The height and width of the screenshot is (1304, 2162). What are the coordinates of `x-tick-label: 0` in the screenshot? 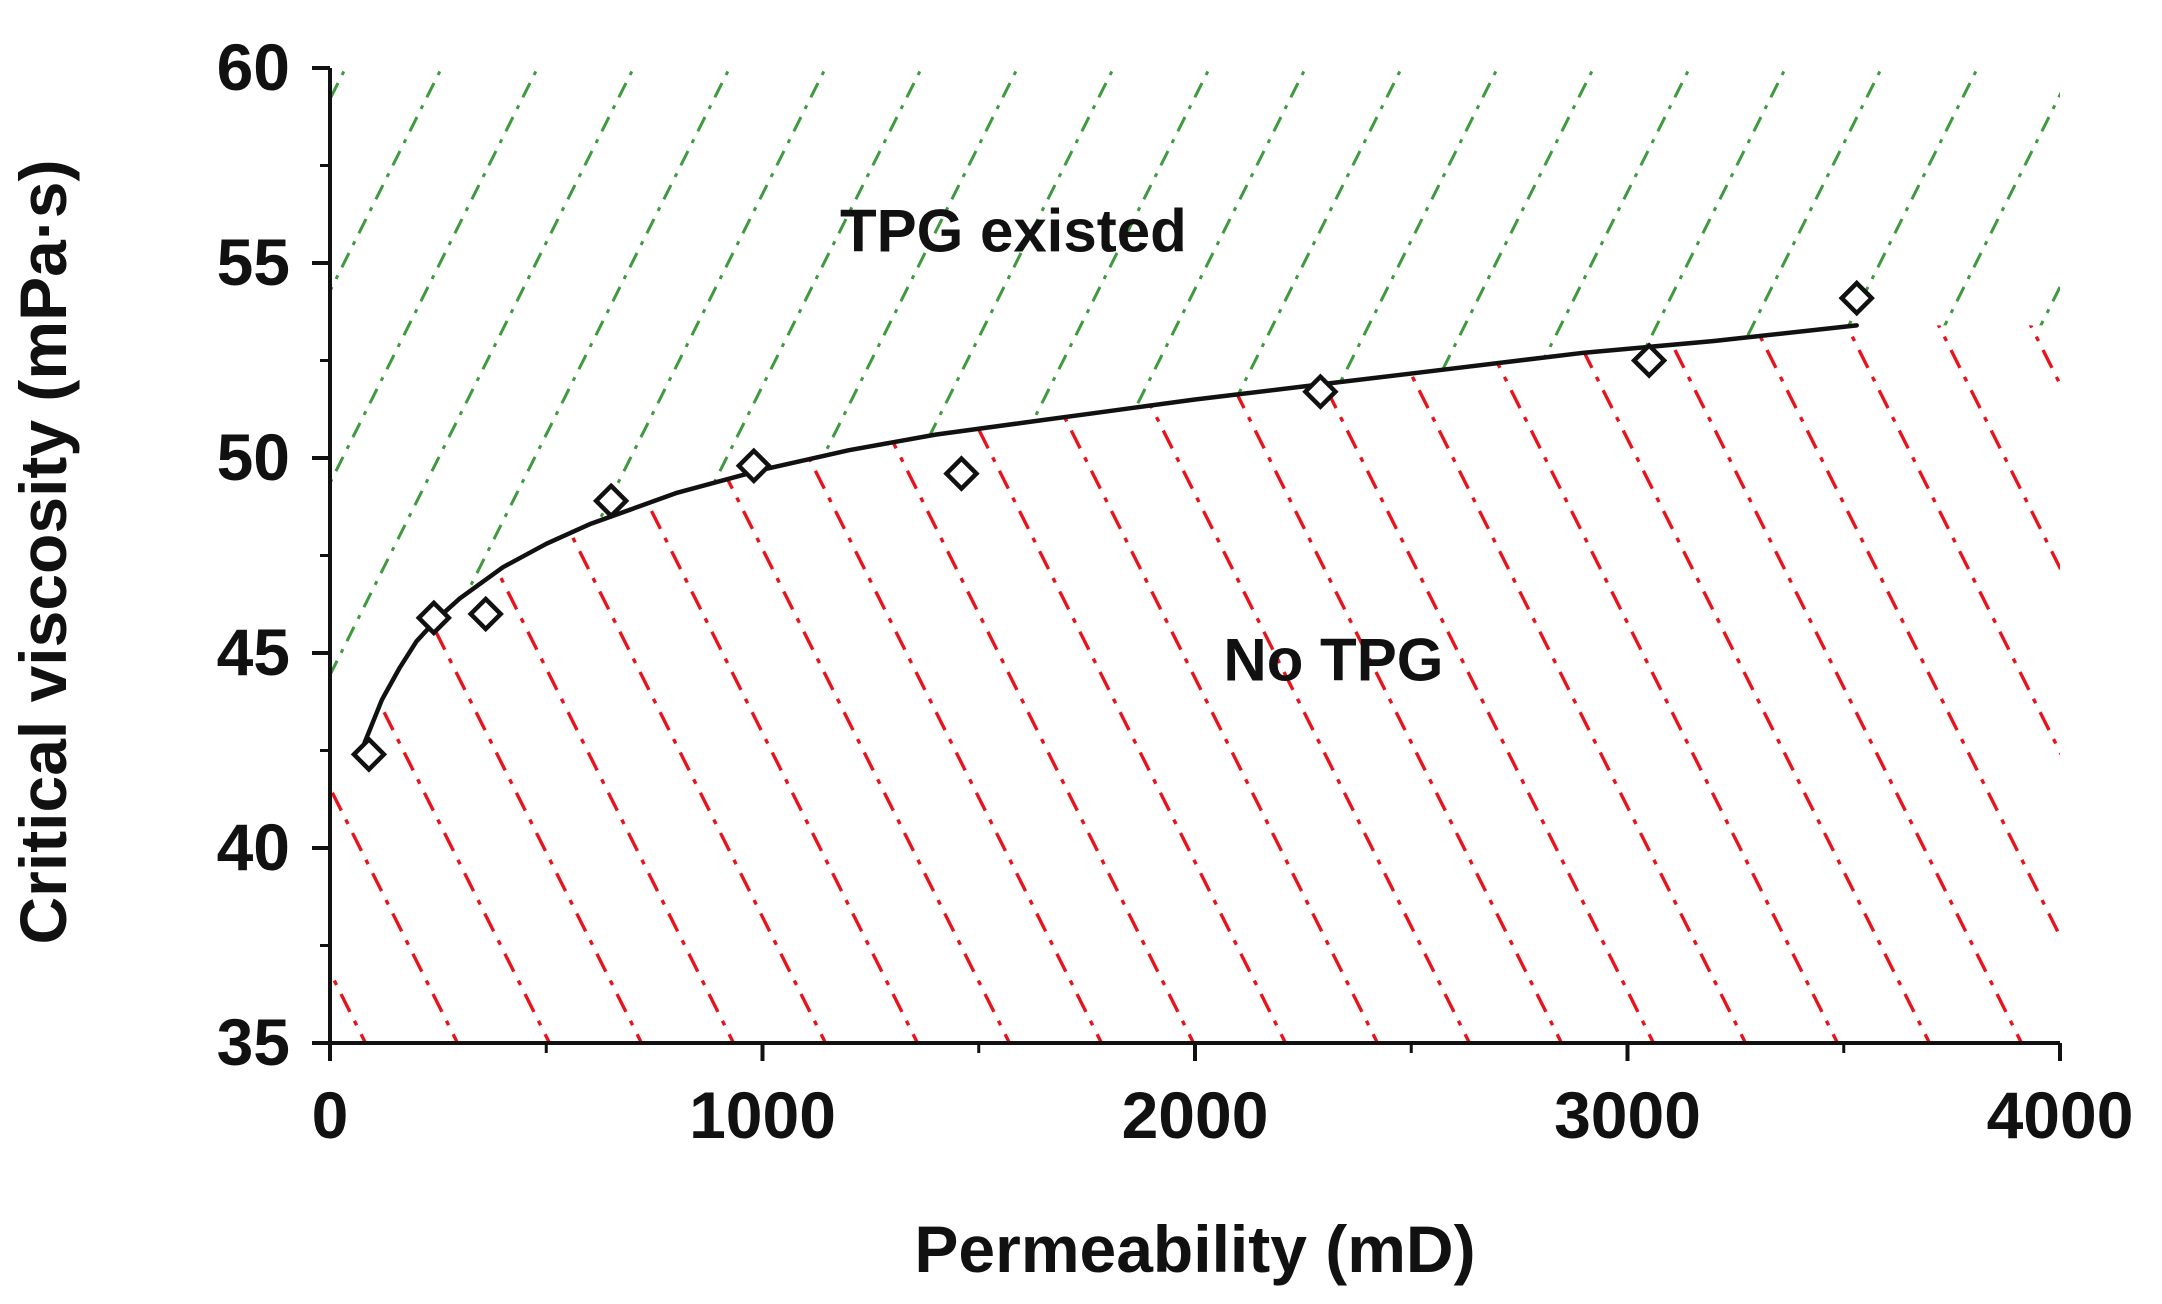 It's located at (330, 1115).